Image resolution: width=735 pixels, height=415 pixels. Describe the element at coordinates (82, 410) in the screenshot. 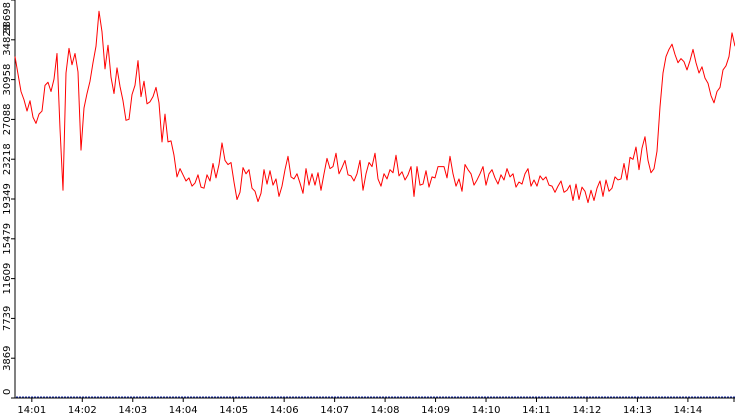

I see `x-tick-label: 14:02` at that location.